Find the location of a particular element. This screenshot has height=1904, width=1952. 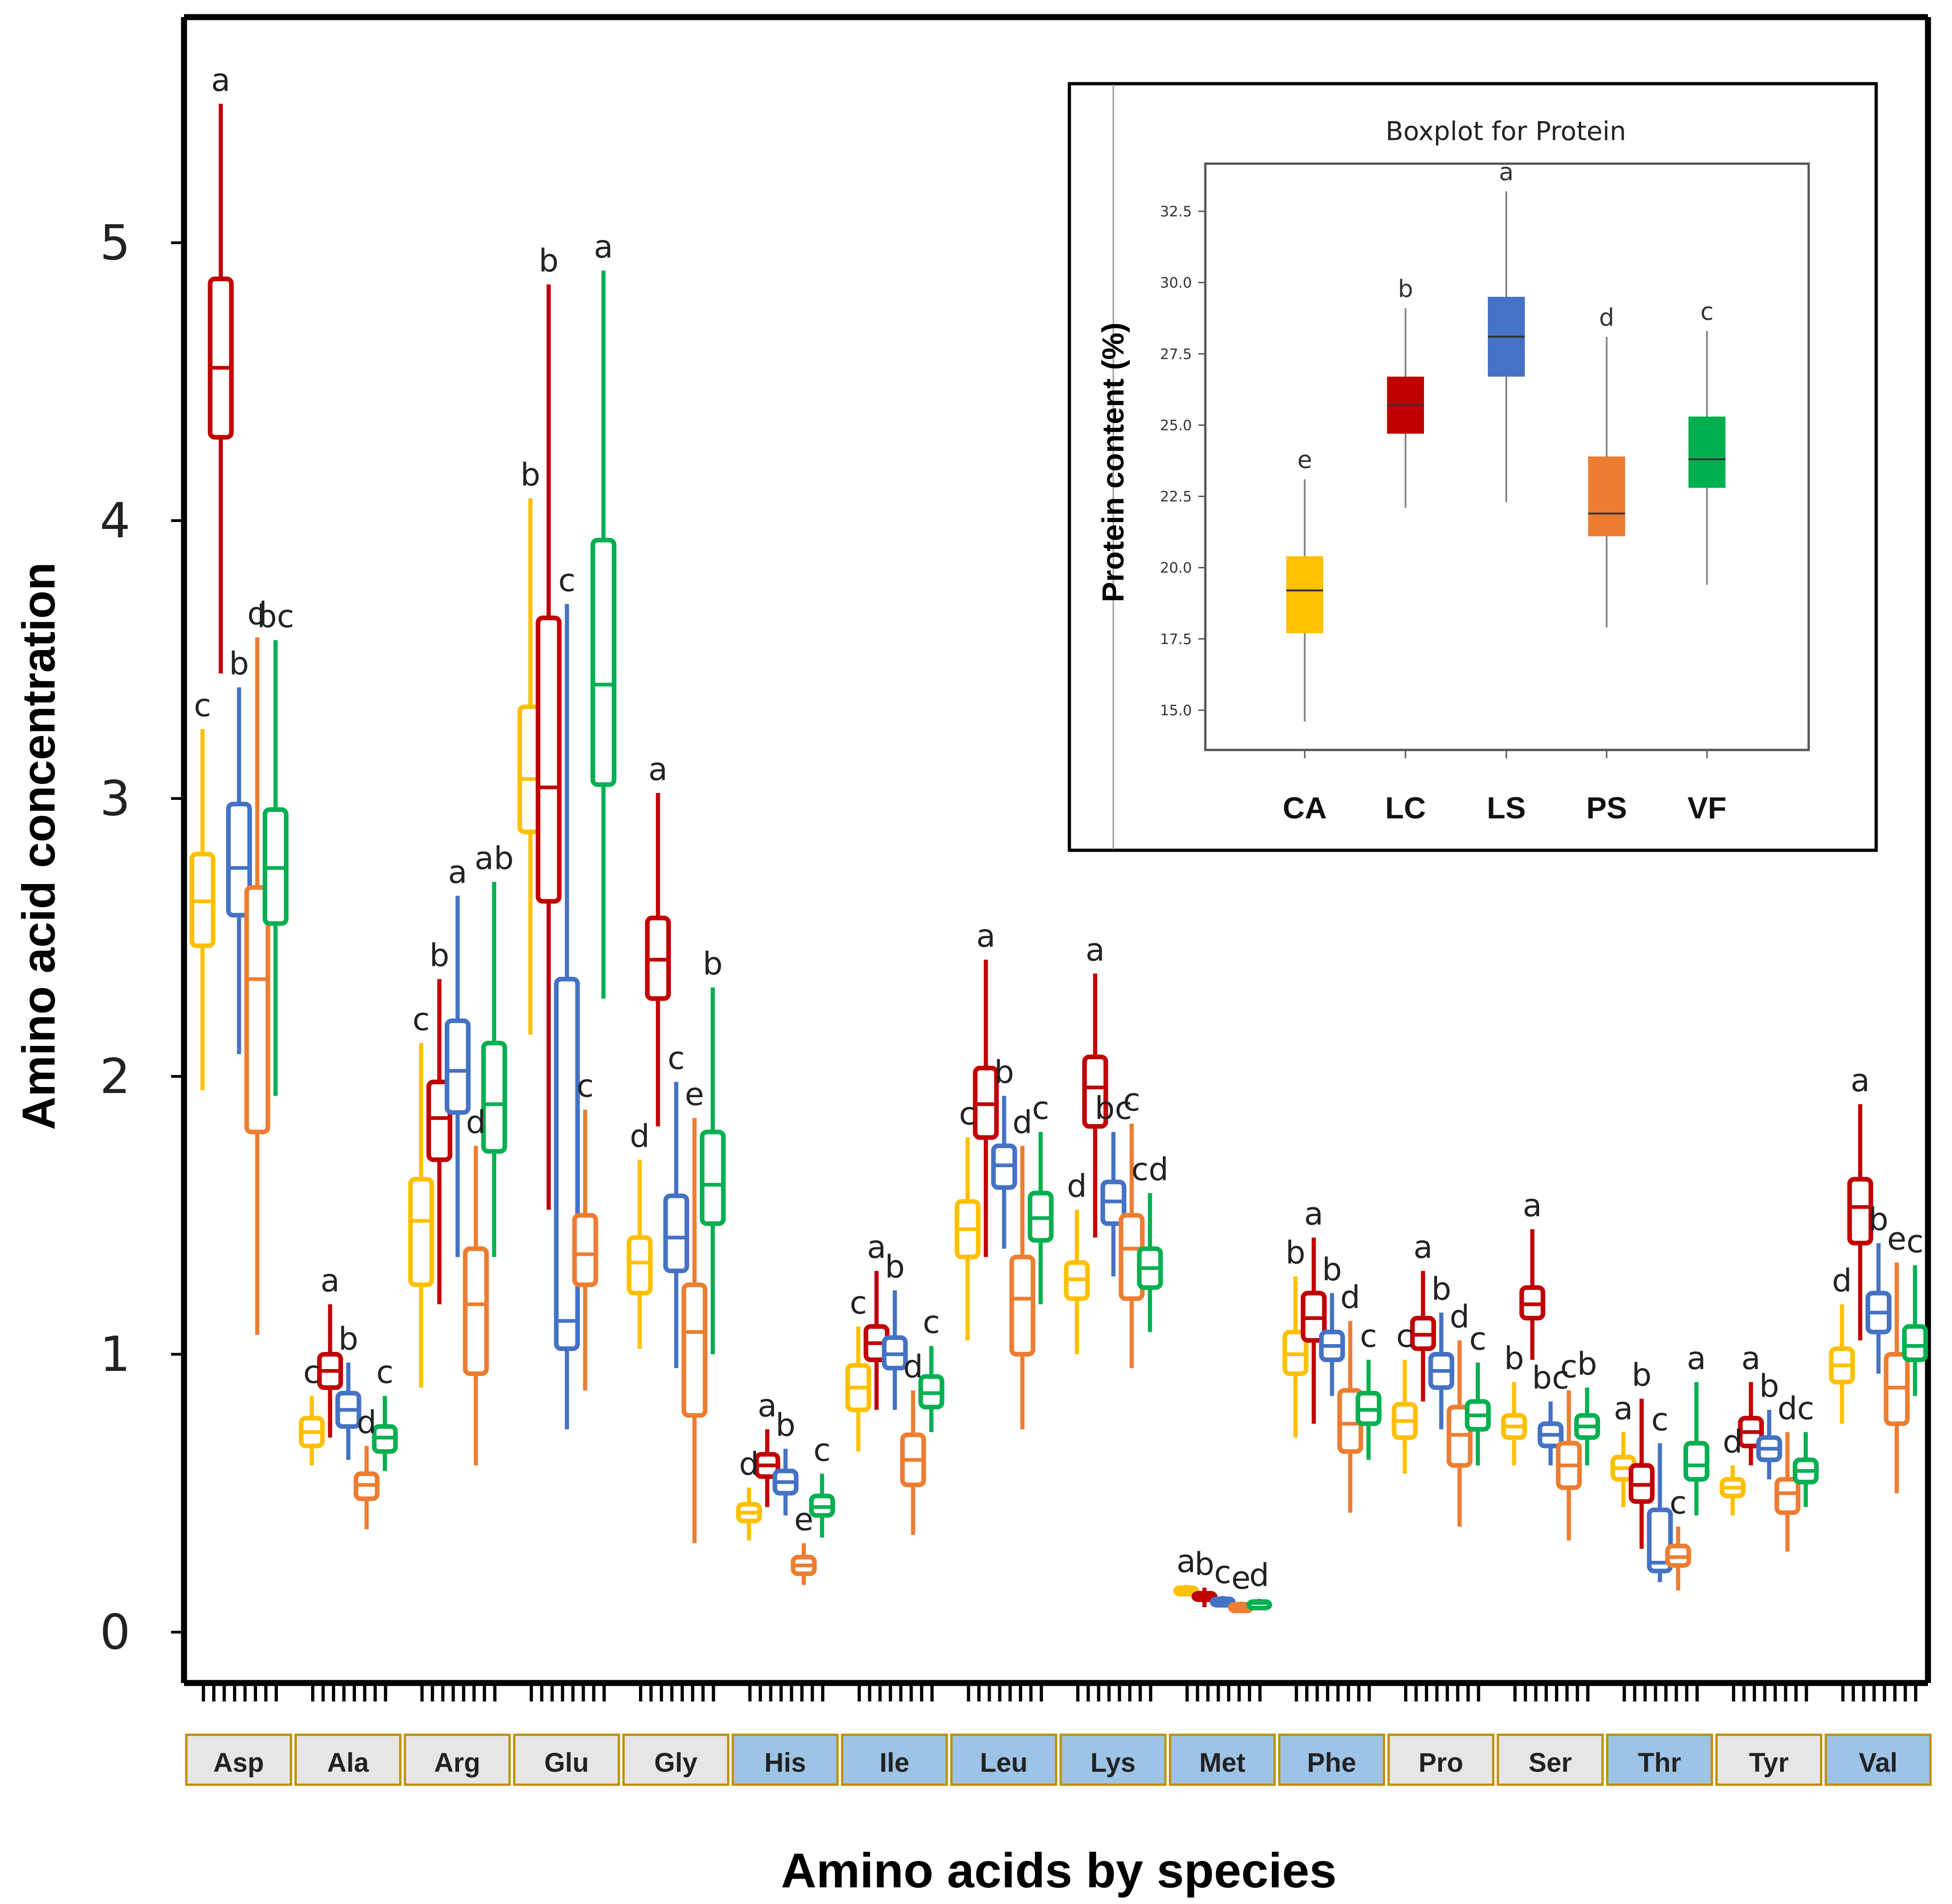

ser-vf-letter: b is located at coordinates (1587, 1364).